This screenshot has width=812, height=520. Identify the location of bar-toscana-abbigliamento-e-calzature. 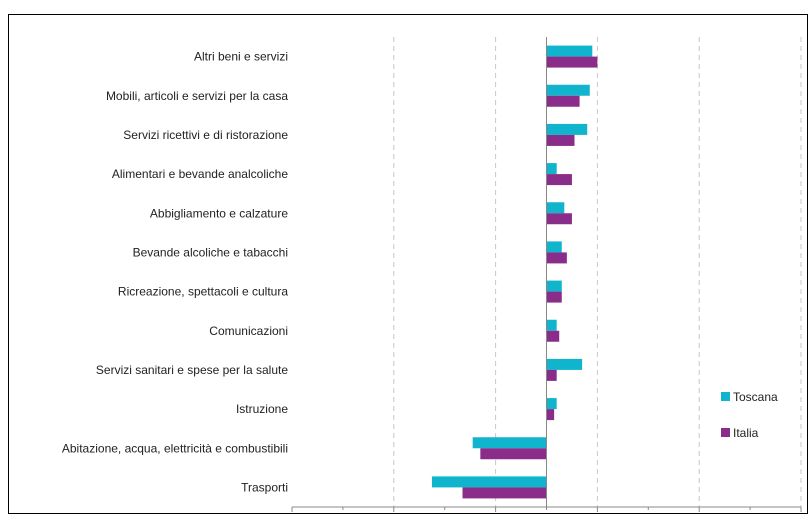
(555, 208).